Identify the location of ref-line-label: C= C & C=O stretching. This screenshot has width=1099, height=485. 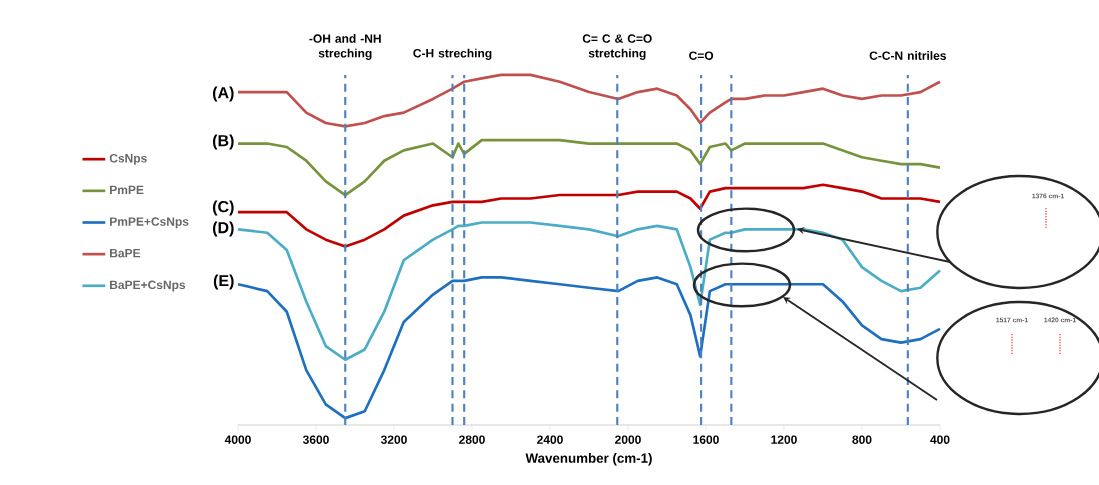
(617, 47).